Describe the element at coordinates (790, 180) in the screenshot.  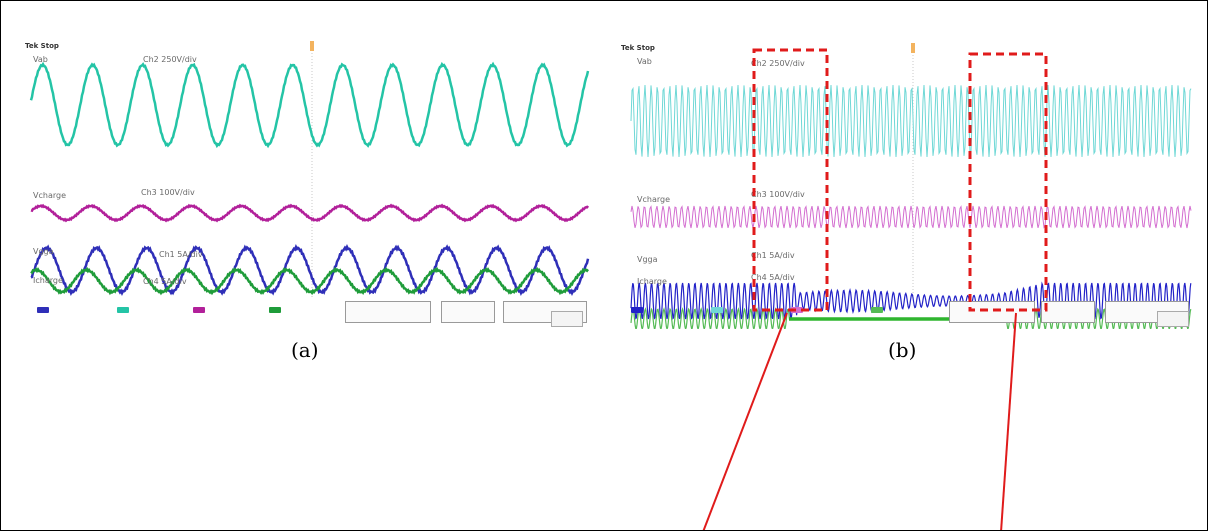
I see `highlight-box-left` at that location.